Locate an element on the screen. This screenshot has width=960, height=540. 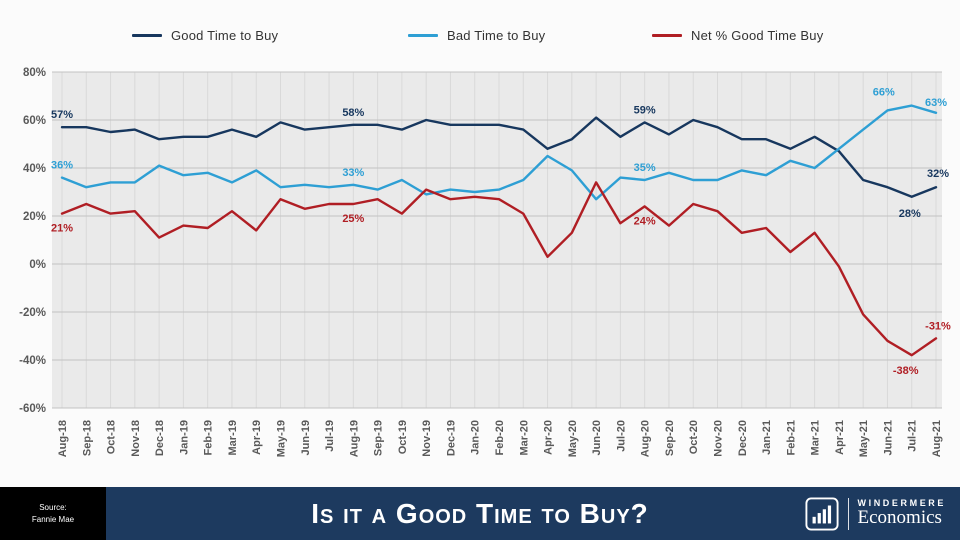
svg-text: -60% is located at coordinates (32, 409).